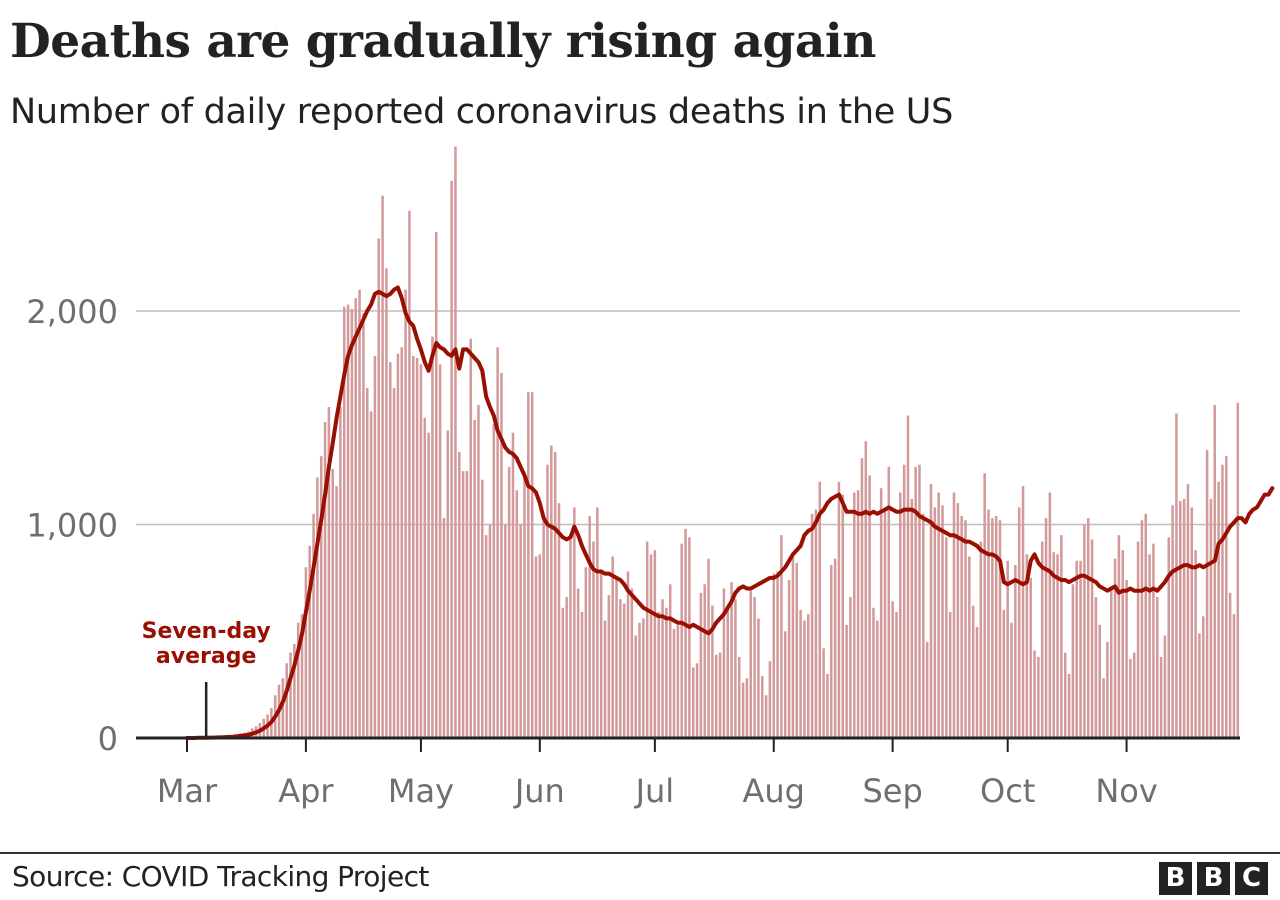  Describe the element at coordinates (187, 791) in the screenshot. I see `x-tick-label: Mar` at that location.